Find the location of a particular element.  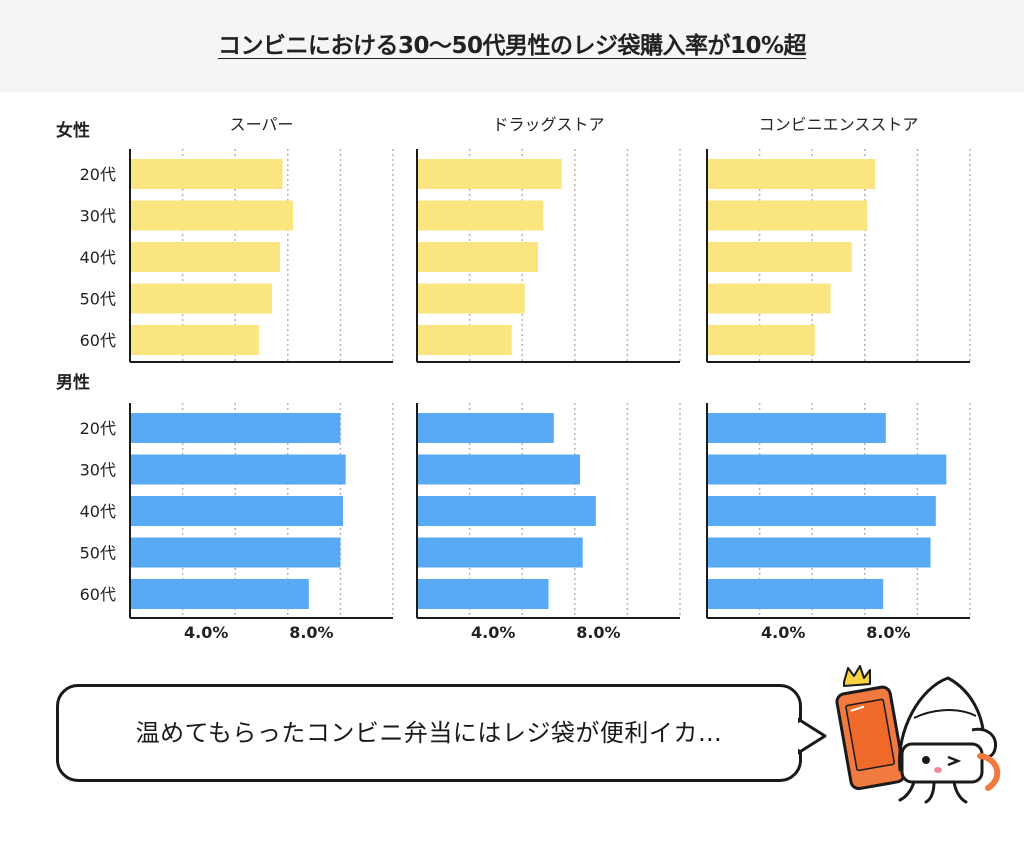

panel-title: ドラッグストア is located at coordinates (548, 124).